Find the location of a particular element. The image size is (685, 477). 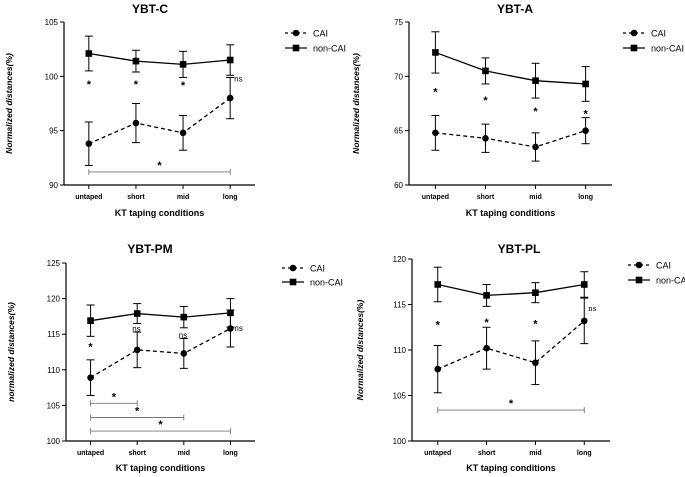

ybt-pl-y-tick-label: 105 is located at coordinates (400, 396).